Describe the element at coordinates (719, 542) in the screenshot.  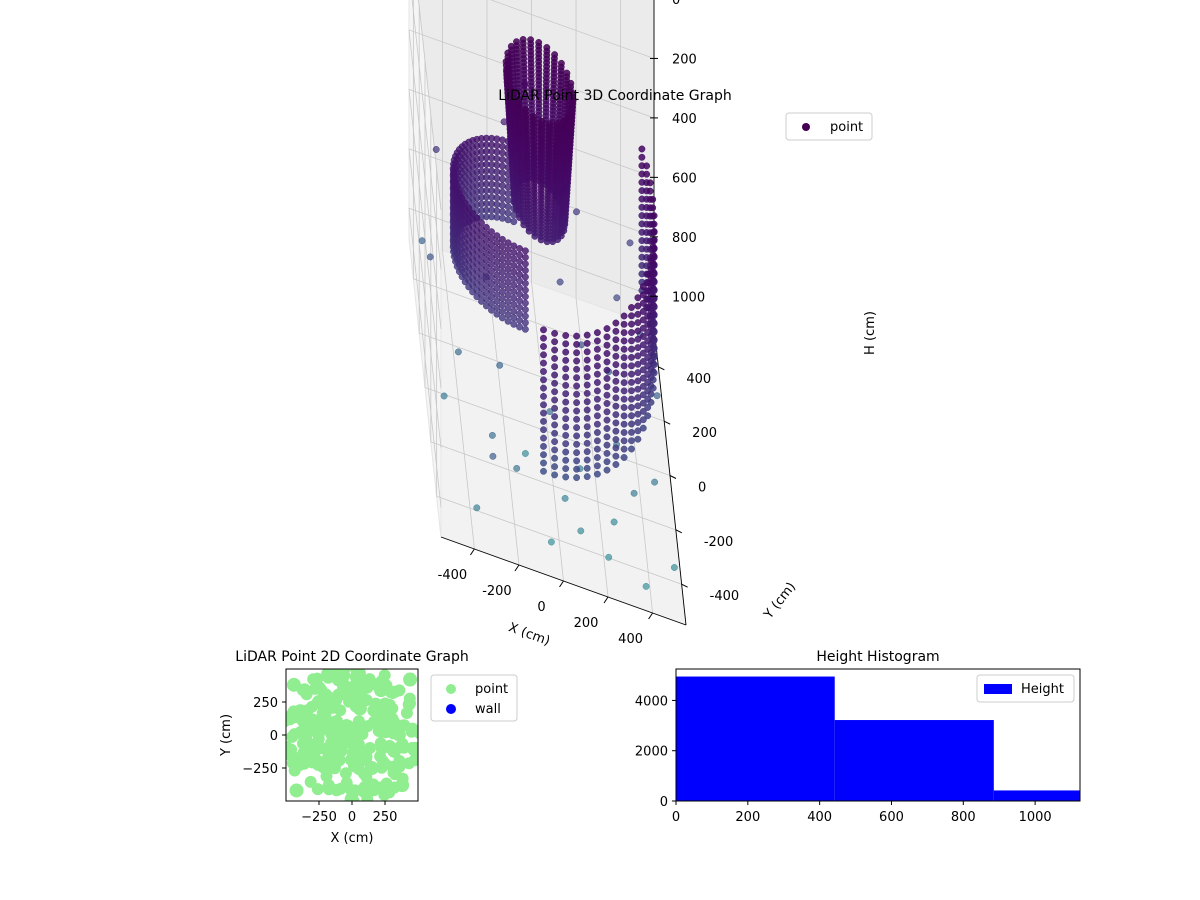
I see `y-tick-label: -200` at that location.